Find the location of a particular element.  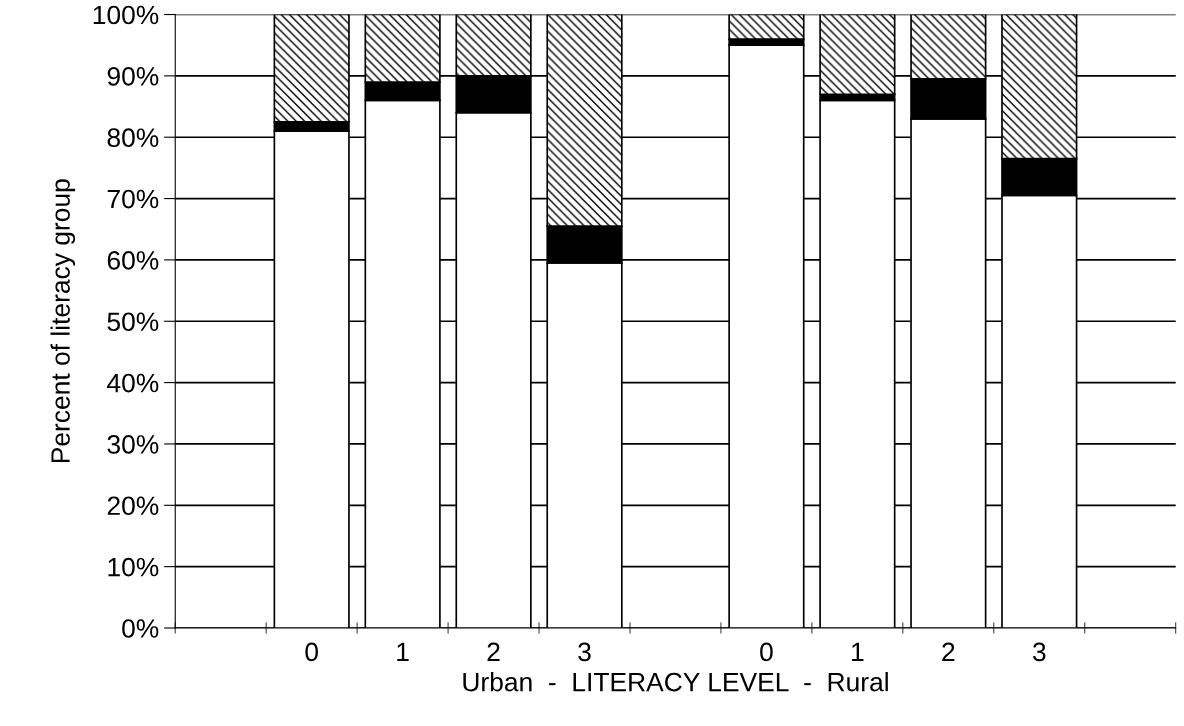

y-tick-label: 10% is located at coordinates (133, 567).